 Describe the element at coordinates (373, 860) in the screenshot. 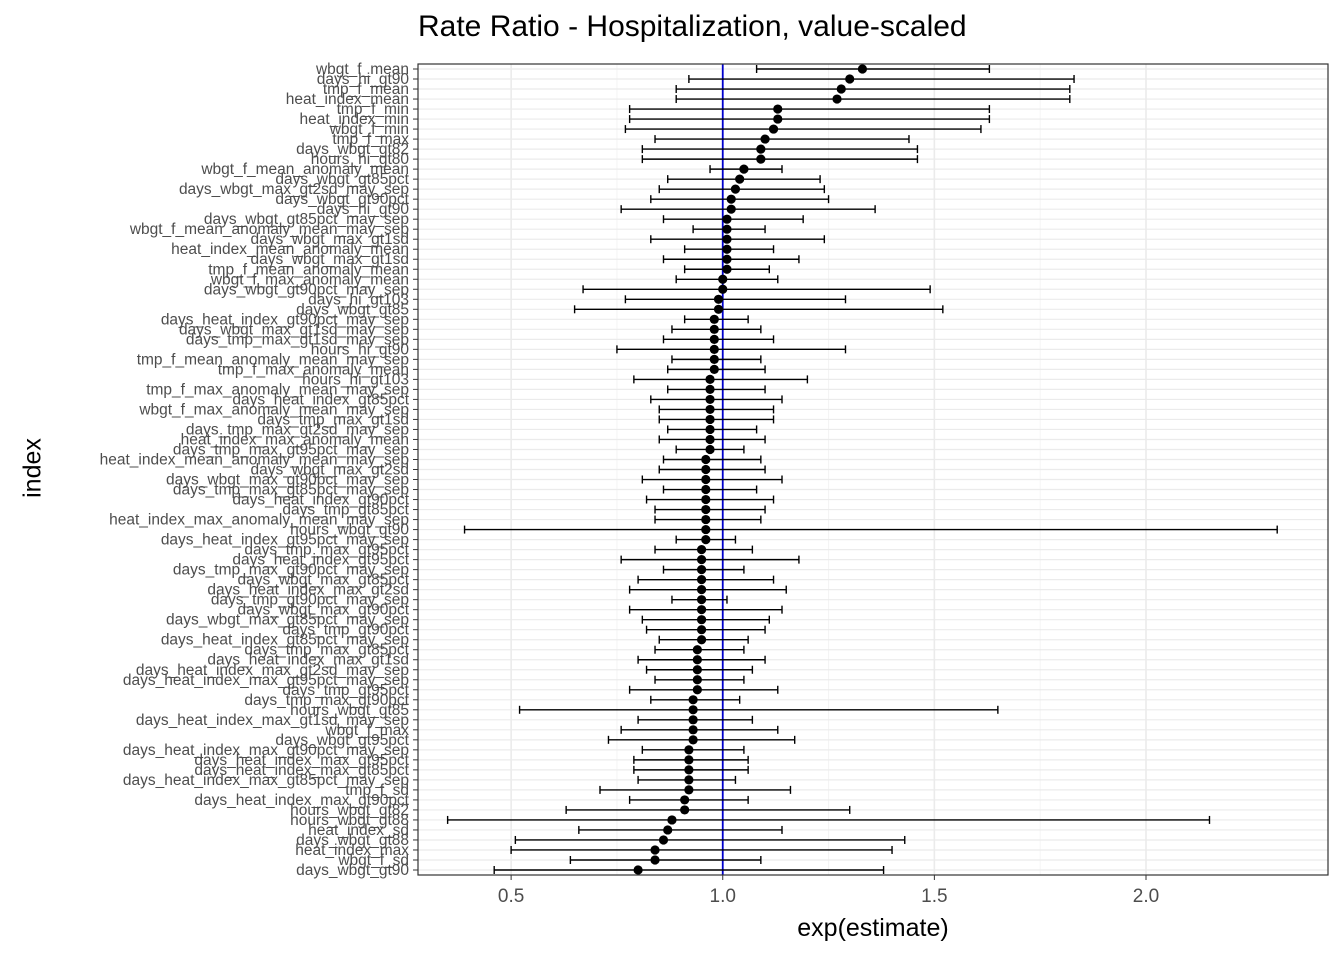

I see `y-tick-label: wbgt_f_sd` at that location.